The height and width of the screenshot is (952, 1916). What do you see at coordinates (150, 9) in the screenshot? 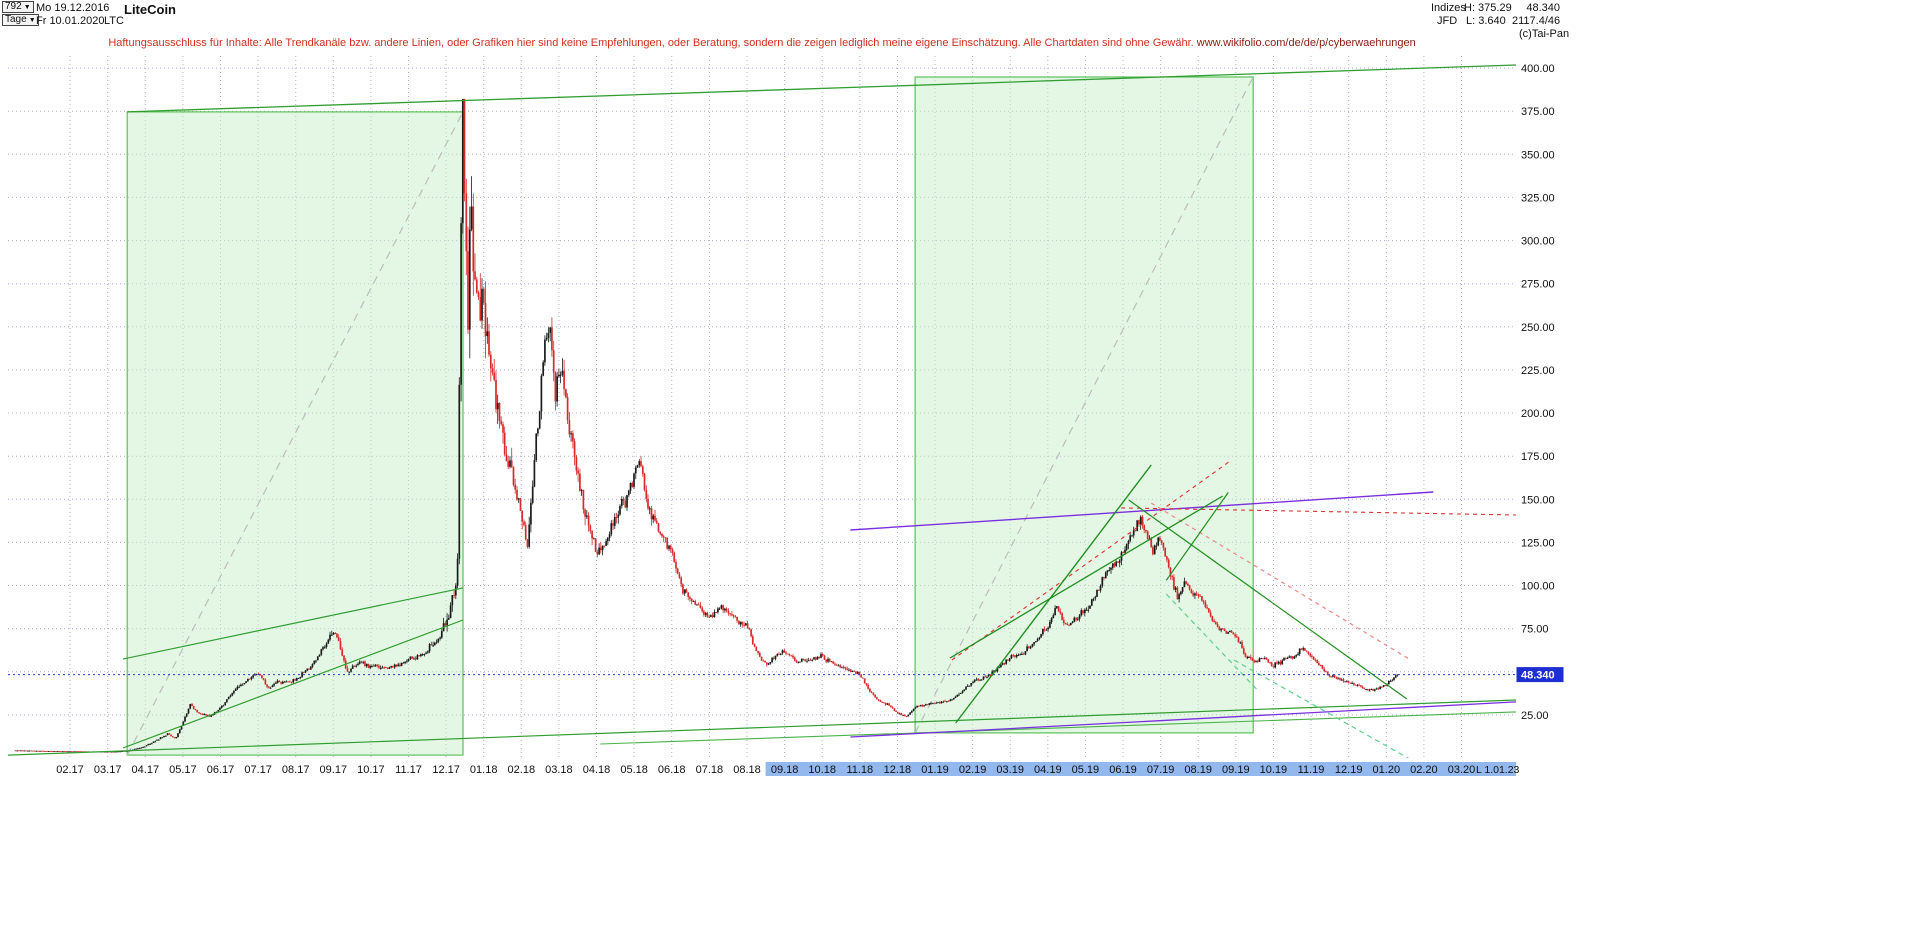
I see `instrument-title: LiteCoin` at bounding box center [150, 9].